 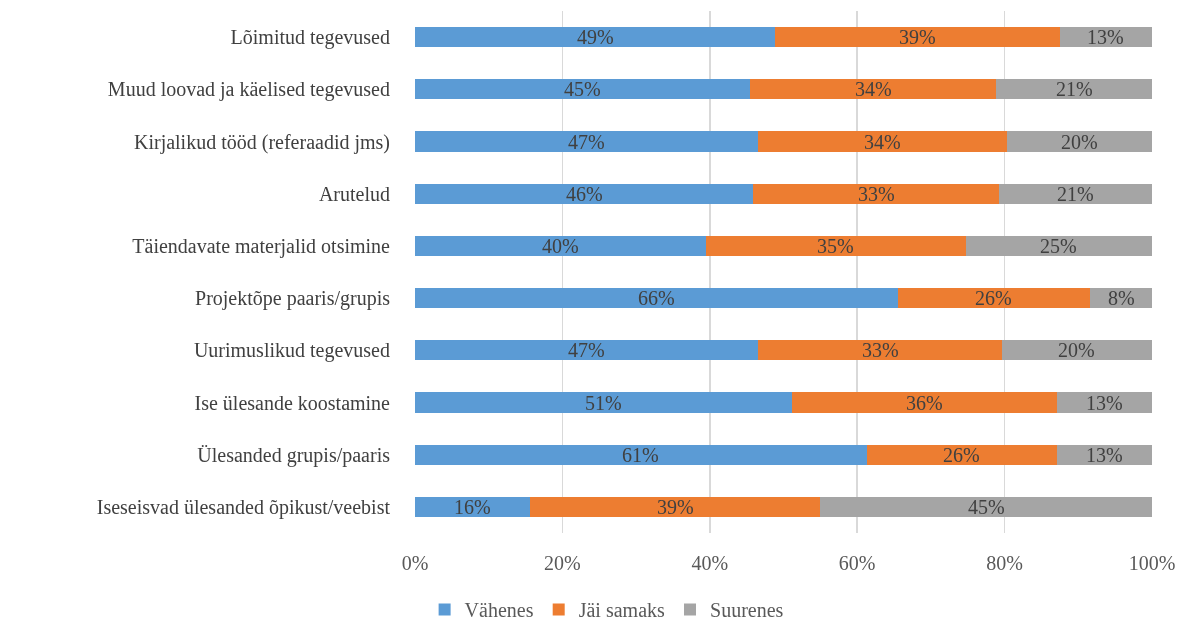 I want to click on data-label: 66%, so click(x=656, y=298).